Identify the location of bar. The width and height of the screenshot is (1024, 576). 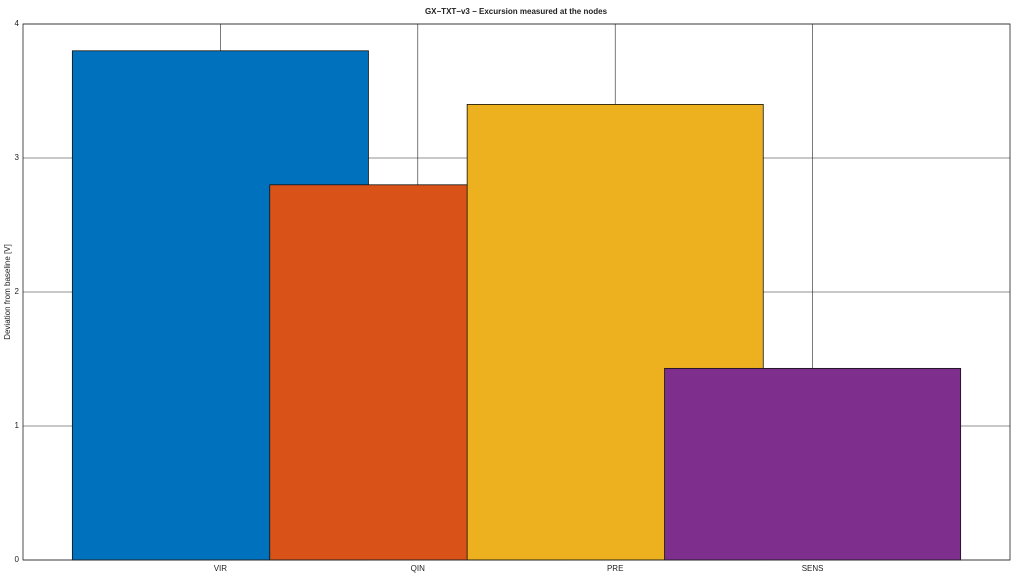
(813, 464).